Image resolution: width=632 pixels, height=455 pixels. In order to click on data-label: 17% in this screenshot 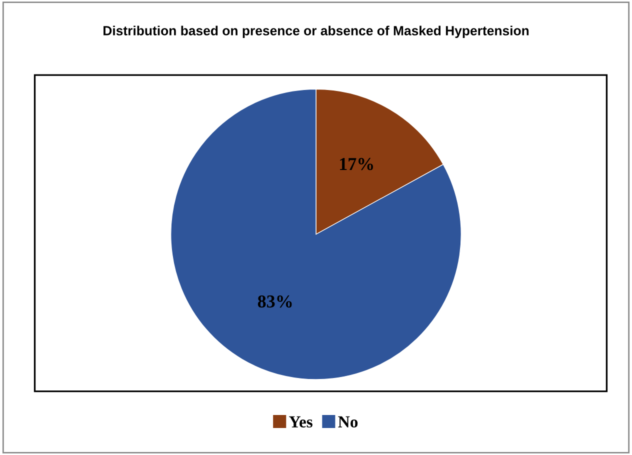, I will do `click(357, 164)`.